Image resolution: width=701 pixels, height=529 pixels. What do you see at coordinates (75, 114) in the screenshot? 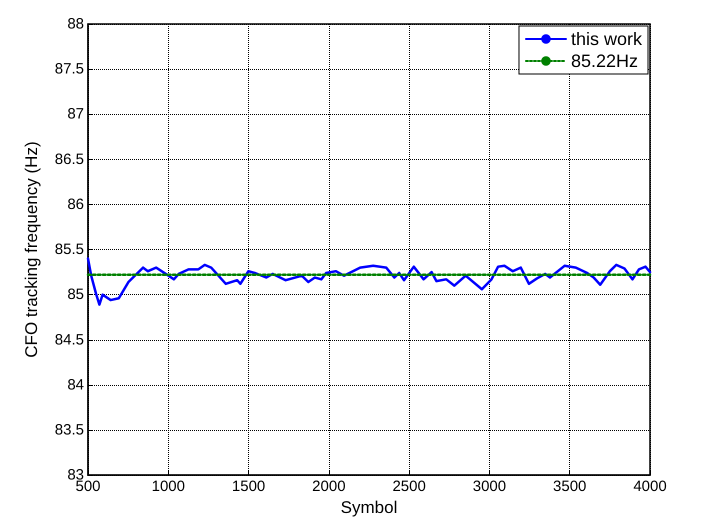
I see `y-tick-label: 87` at bounding box center [75, 114].